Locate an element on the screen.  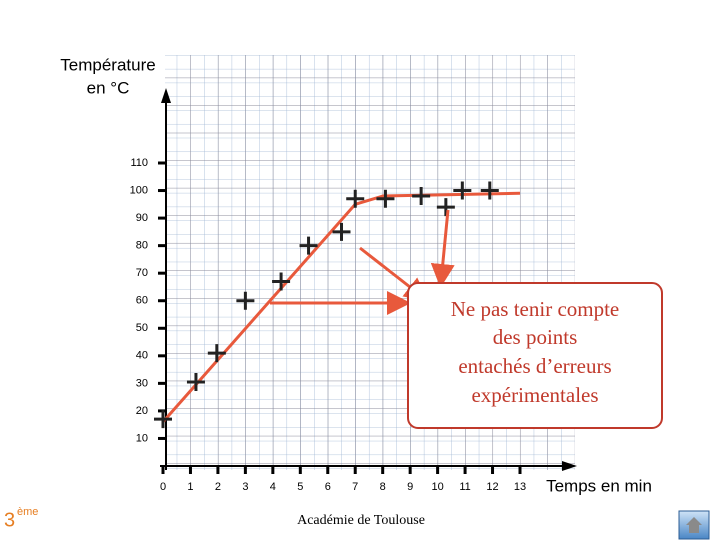
y-tick-label: 50 is located at coordinates (142, 328).